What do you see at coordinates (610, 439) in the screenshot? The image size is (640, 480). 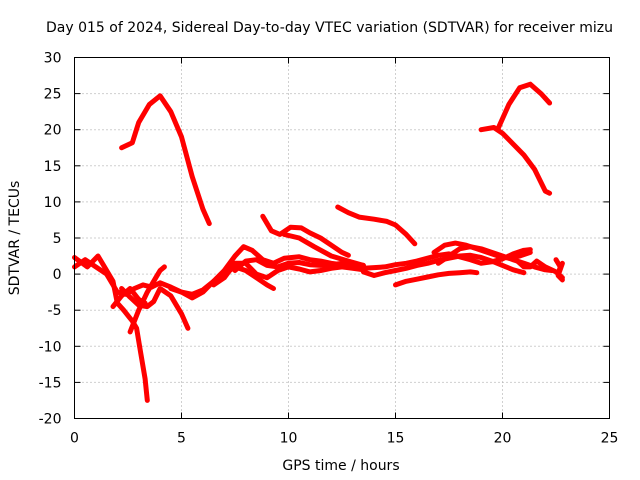 I see `x-tick-label: 25` at bounding box center [610, 439].